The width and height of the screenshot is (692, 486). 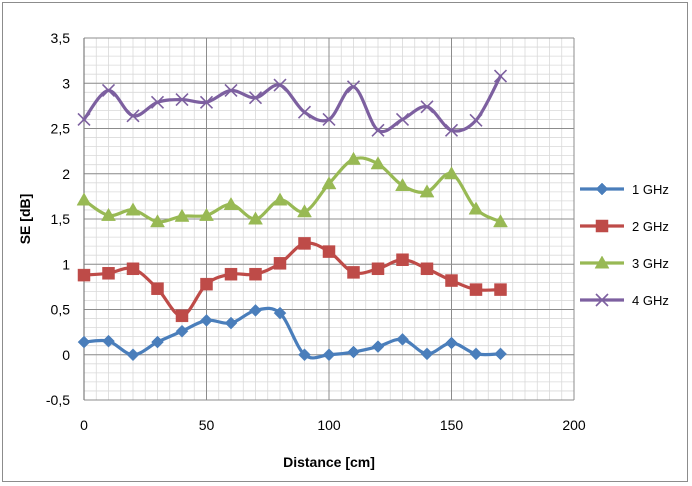 I want to click on legend-2-ghz-marker, so click(x=602, y=226).